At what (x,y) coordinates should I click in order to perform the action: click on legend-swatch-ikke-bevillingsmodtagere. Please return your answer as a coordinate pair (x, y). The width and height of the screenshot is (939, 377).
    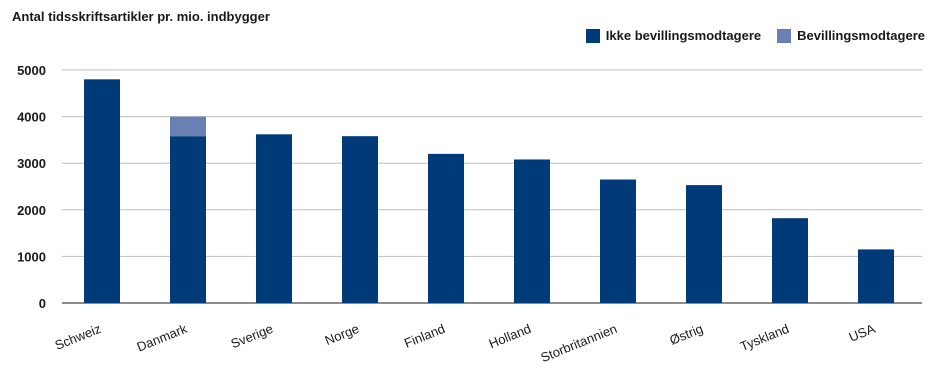
    Looking at the image, I should click on (592, 35).